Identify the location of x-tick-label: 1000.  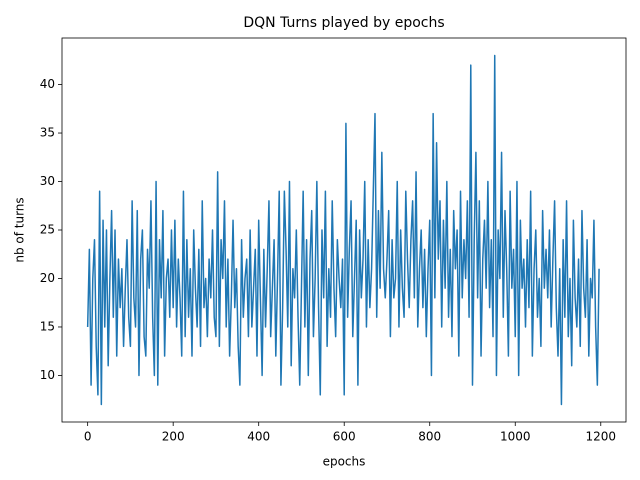
(515, 437).